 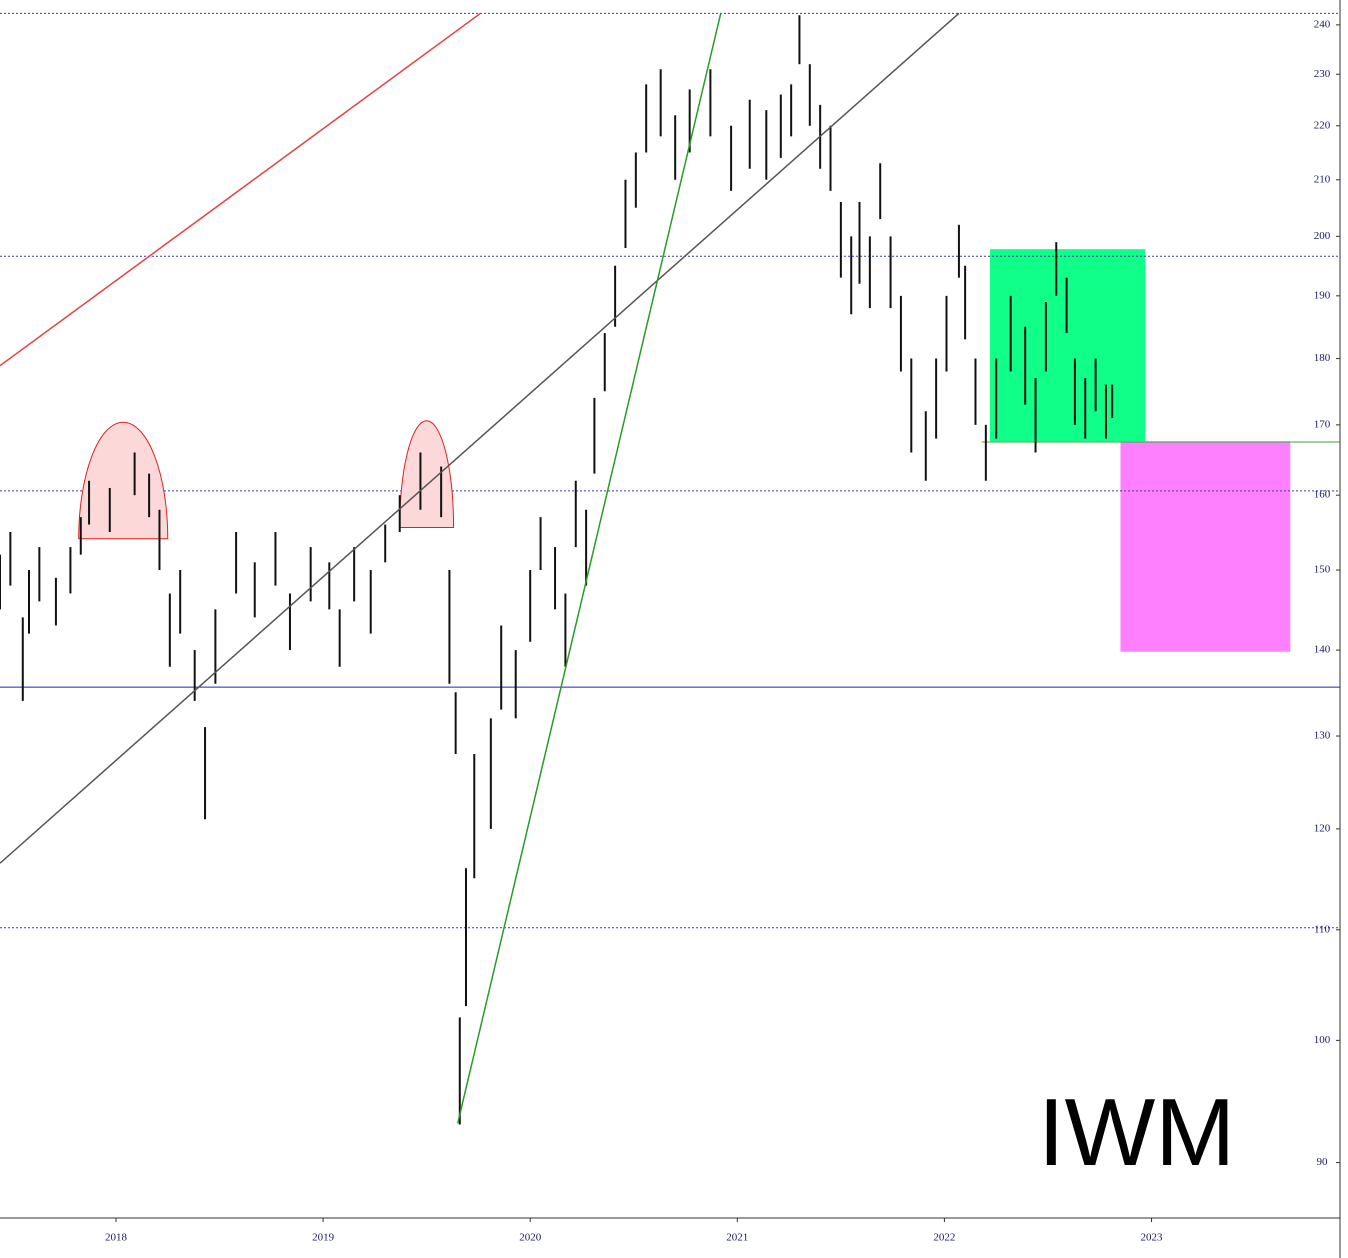 What do you see at coordinates (1323, 1162) in the screenshot?
I see `y-tick-label: 90` at bounding box center [1323, 1162].